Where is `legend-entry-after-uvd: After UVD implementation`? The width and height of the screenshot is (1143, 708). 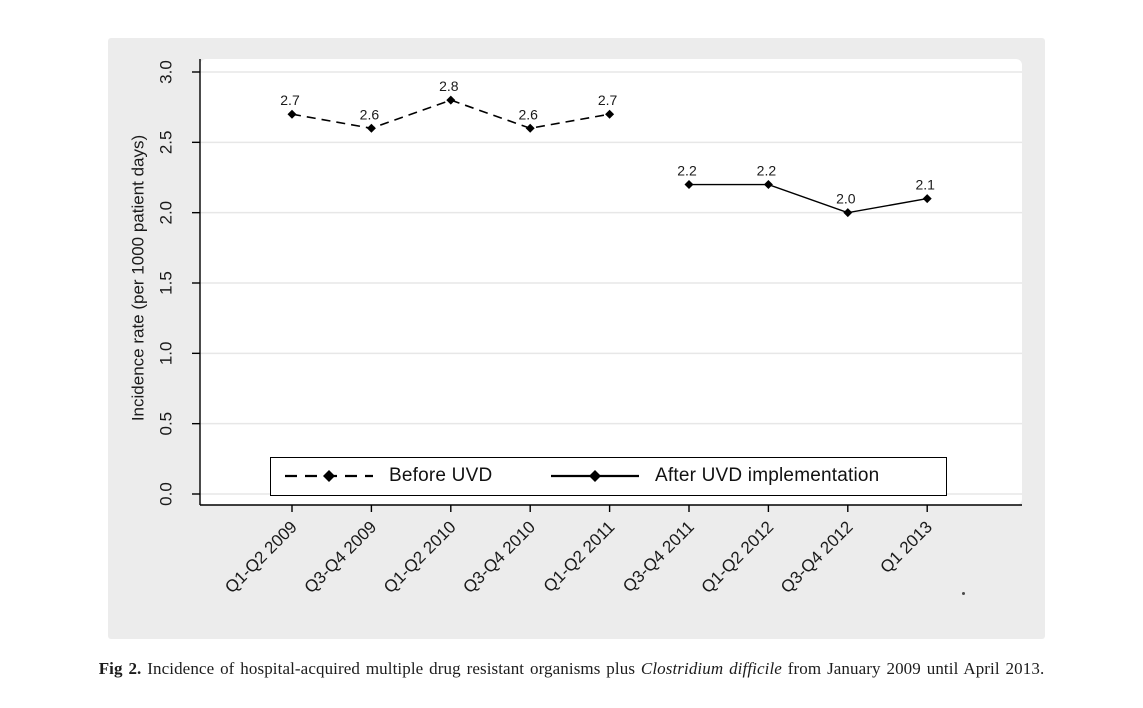
legend-entry-after-uvd: After UVD implementation is located at coordinates (714, 476).